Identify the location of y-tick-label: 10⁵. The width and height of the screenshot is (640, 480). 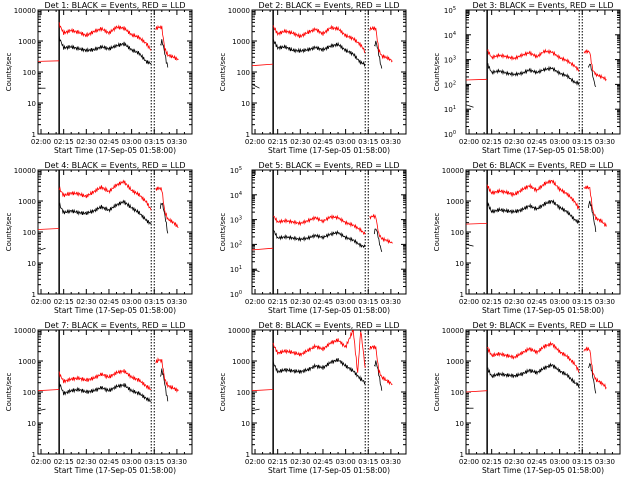
(236, 170).